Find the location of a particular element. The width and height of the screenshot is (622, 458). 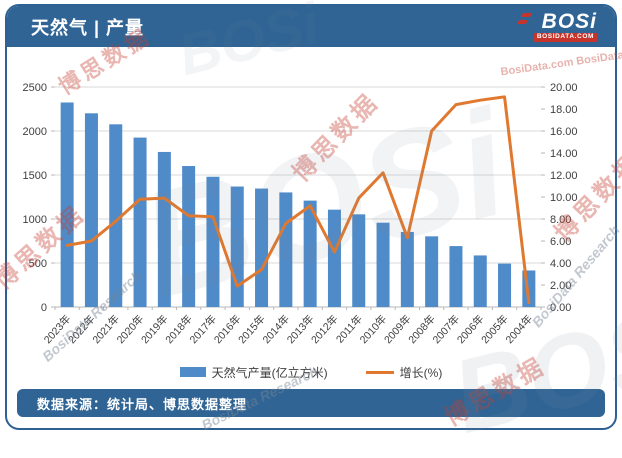

left-tick-label: 0 is located at coordinates (44, 308).